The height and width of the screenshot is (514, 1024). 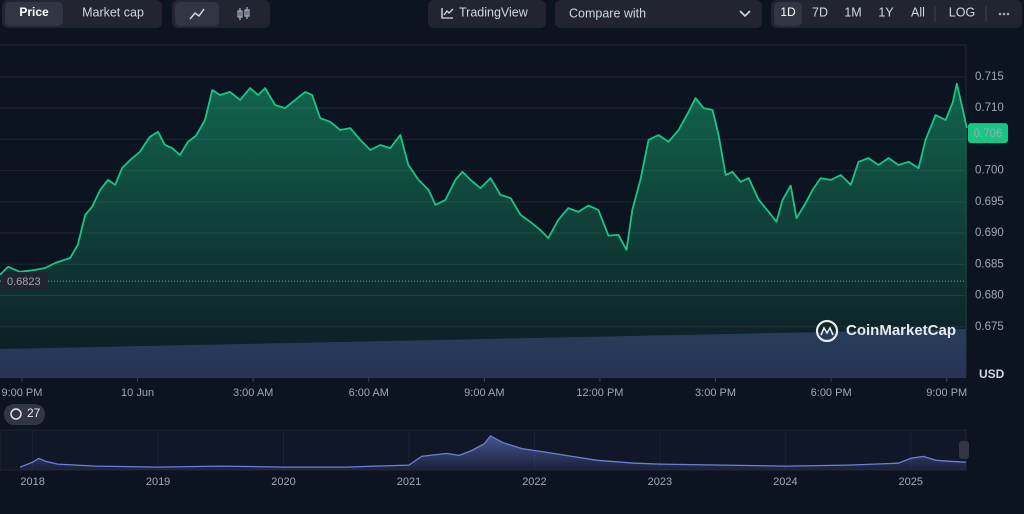 I want to click on x-tick-label: 10 Jun, so click(x=137, y=393).